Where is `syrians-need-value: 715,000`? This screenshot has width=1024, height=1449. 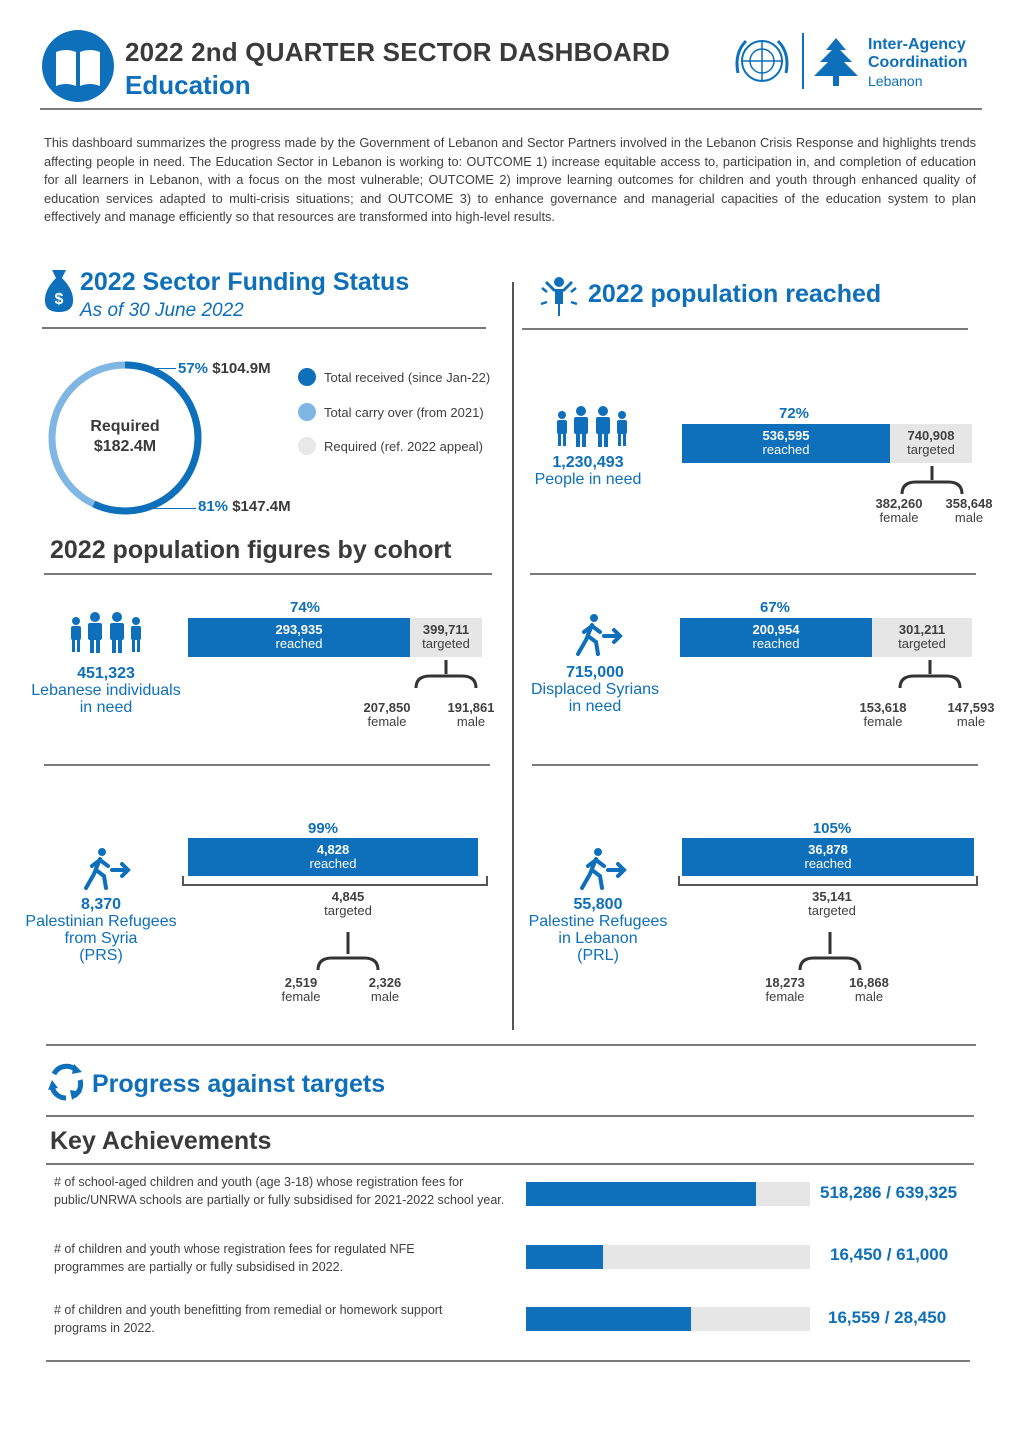 syrians-need-value: 715,000 is located at coordinates (595, 672).